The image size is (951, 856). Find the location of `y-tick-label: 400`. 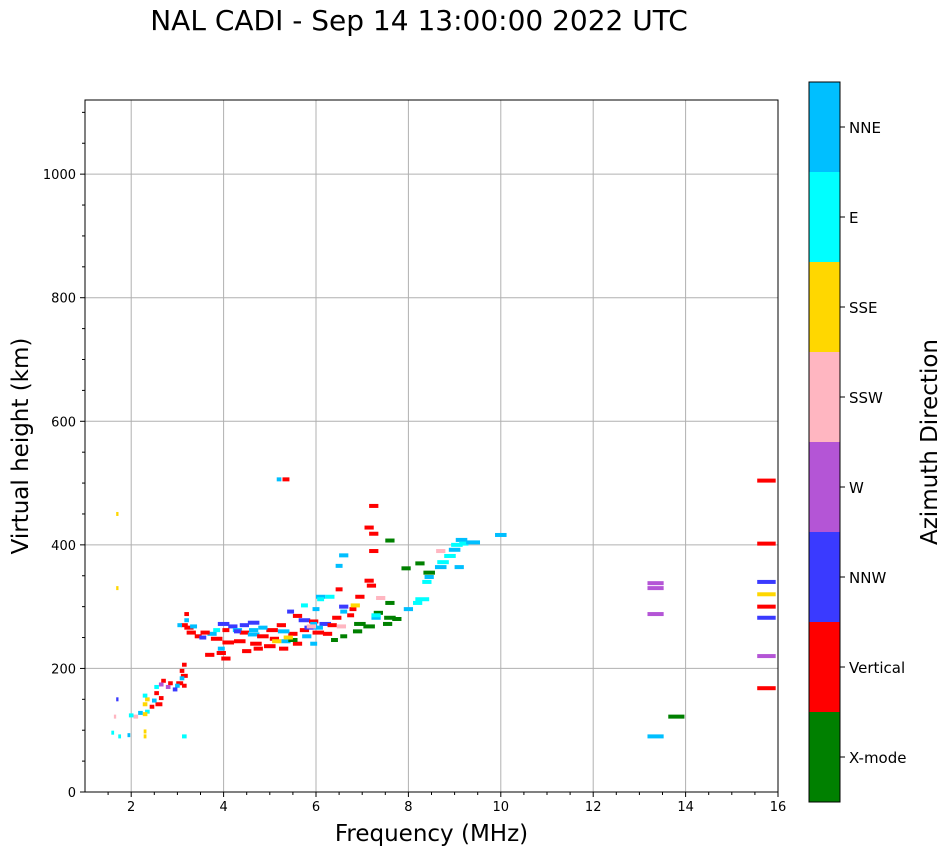

y-tick-label: 400 is located at coordinates (63, 546).